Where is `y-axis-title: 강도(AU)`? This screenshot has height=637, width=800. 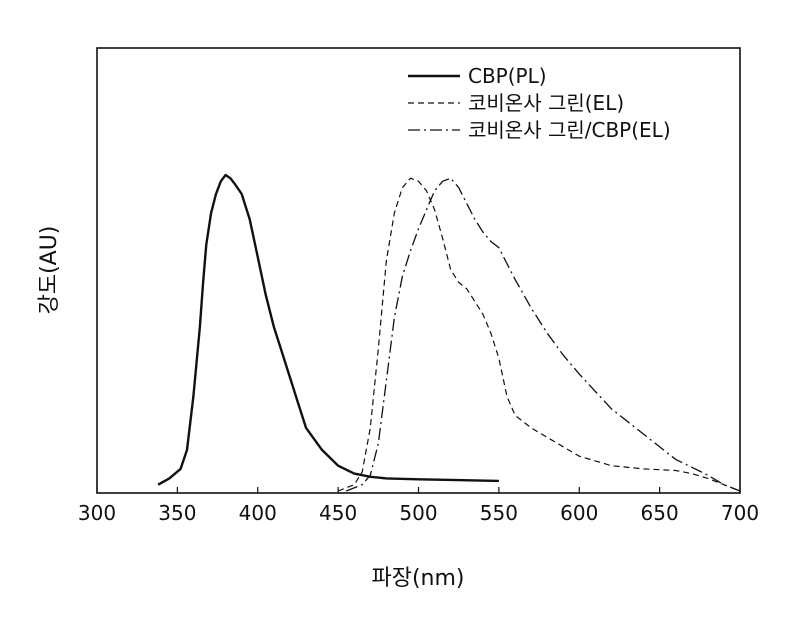
y-axis-title: 강도(AU) is located at coordinates (49, 270).